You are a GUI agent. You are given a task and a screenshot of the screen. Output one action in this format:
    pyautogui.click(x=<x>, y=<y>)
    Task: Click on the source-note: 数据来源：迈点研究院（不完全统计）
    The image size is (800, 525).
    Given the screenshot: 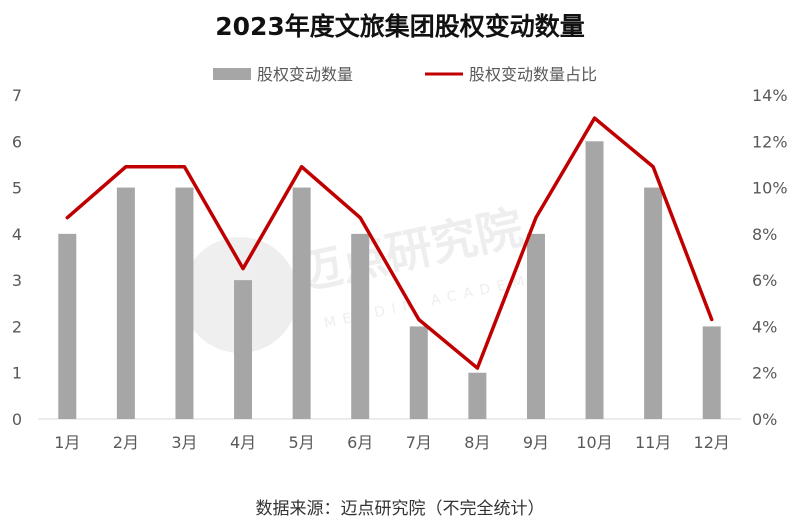 What is the action you would take?
    pyautogui.click(x=400, y=509)
    